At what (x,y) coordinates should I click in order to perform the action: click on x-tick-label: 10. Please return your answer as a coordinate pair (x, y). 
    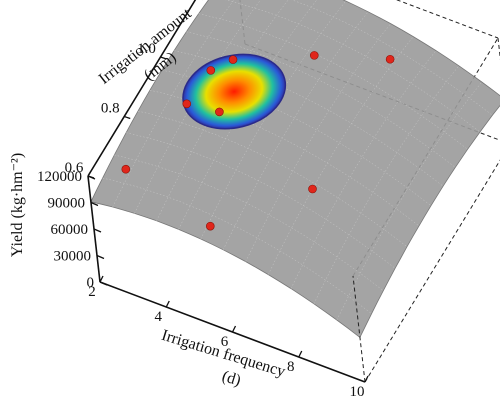
    Looking at the image, I should click on (357, 392).